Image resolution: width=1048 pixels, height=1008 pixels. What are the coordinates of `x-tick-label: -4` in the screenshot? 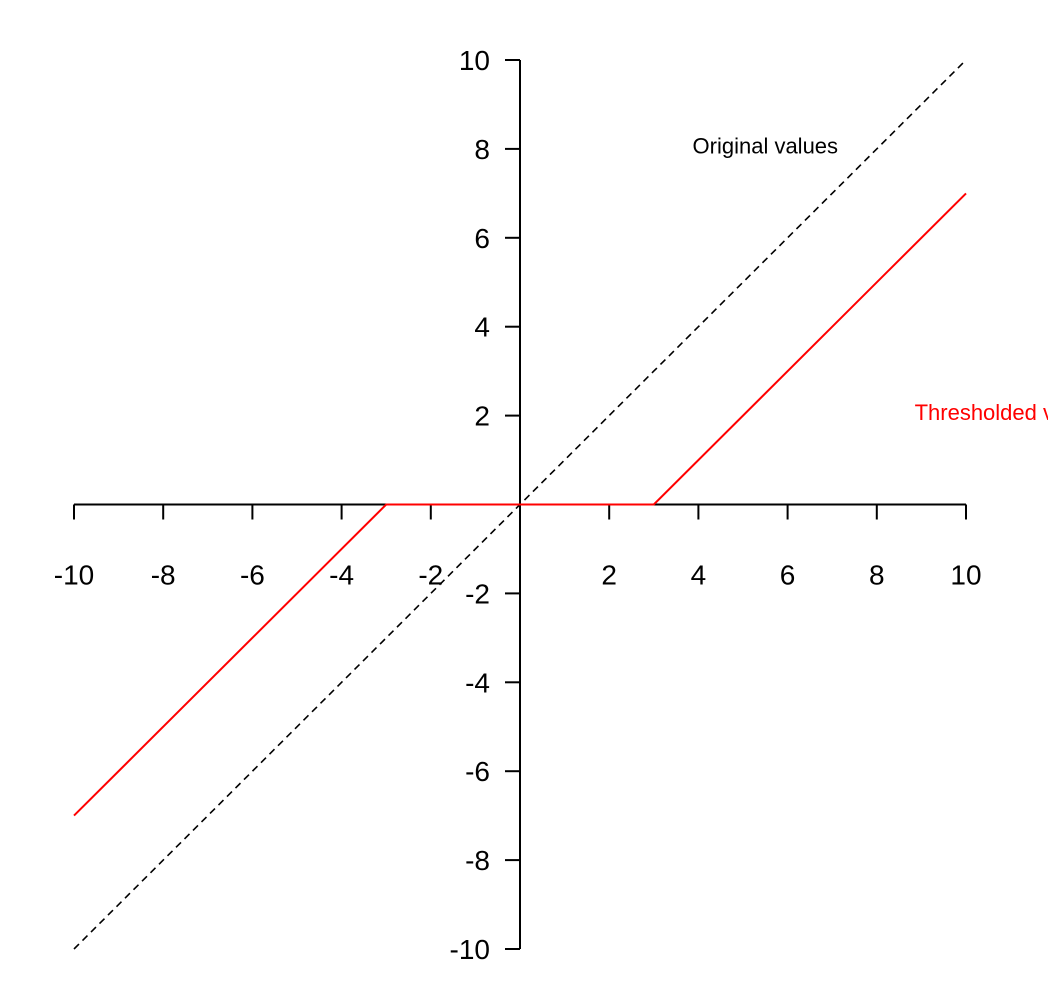 It's located at (341, 575).